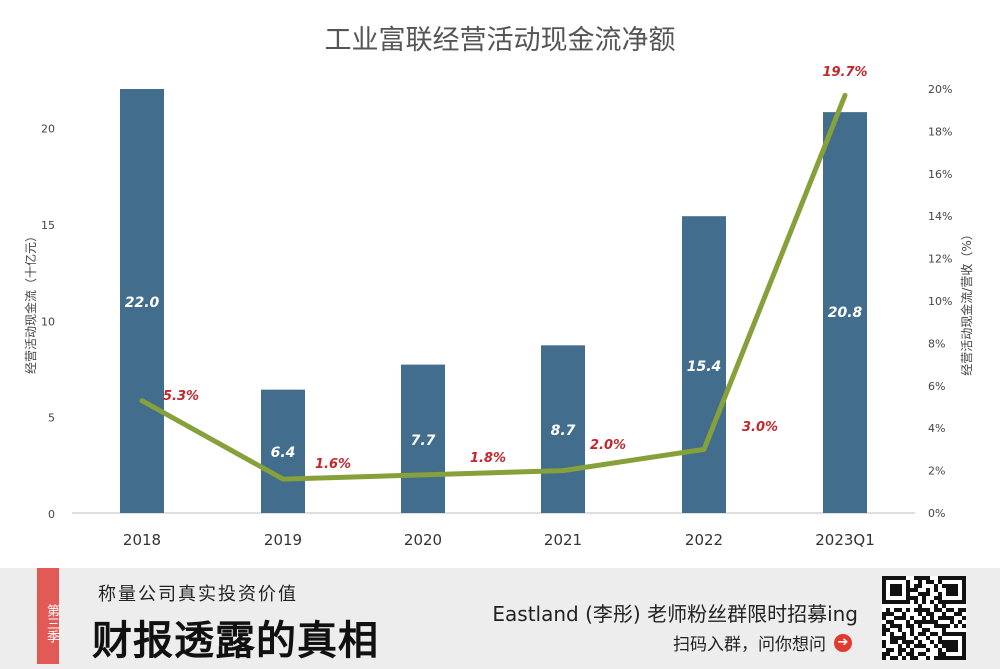  Describe the element at coordinates (563, 540) in the screenshot. I see `x-tick-label: 2021` at that location.